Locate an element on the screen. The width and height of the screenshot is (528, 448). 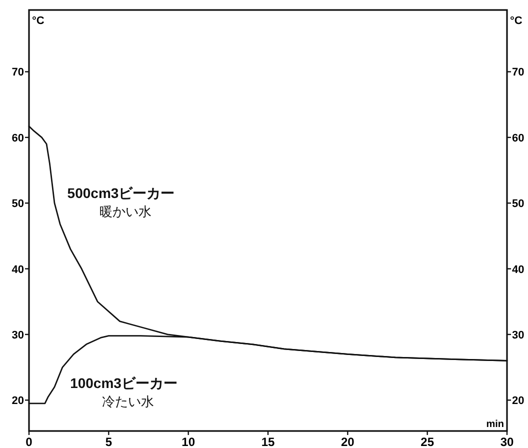
x-tick-label: 30 is located at coordinates (507, 441).